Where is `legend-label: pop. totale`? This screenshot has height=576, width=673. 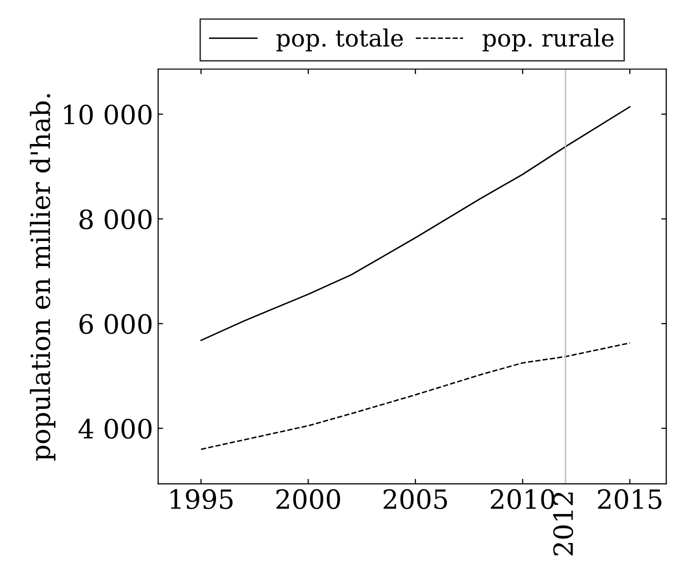
legend-label: pop. totale is located at coordinates (339, 40).